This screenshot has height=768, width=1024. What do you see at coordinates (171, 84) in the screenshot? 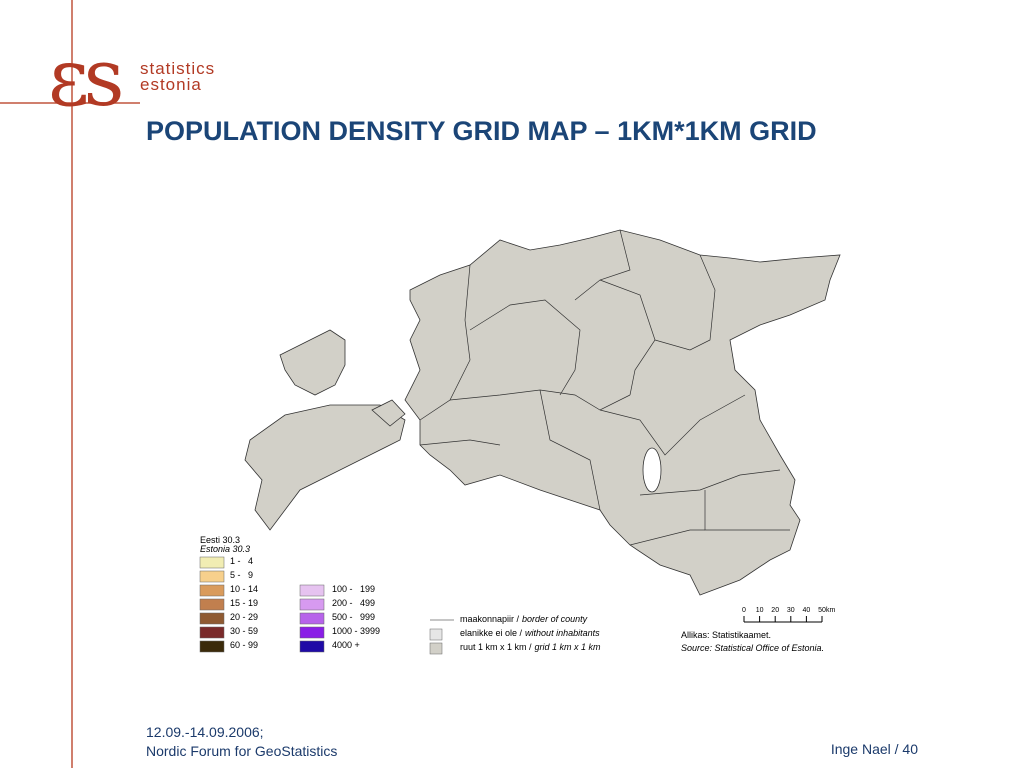
I see `logo-text: estonia` at bounding box center [171, 84].